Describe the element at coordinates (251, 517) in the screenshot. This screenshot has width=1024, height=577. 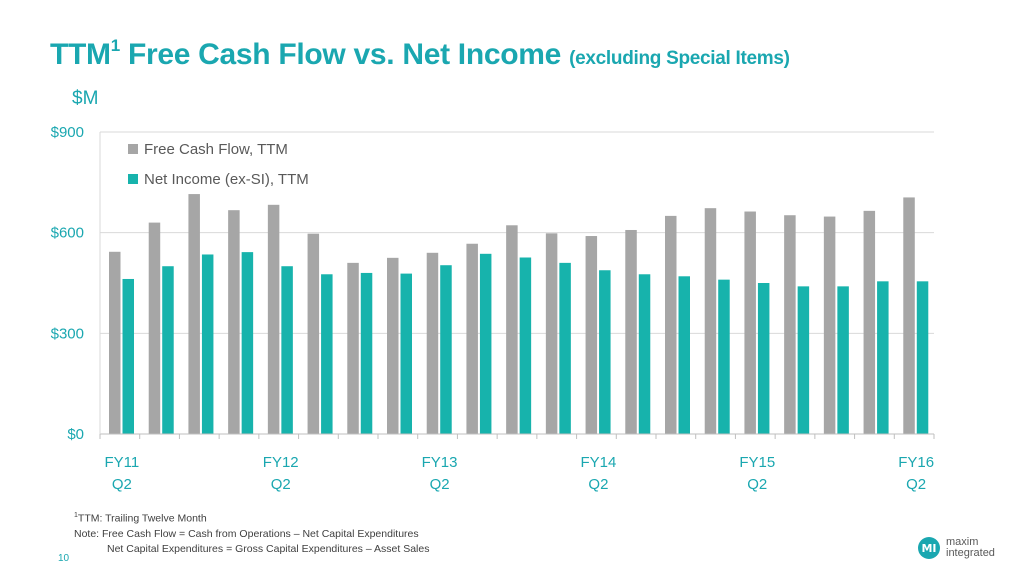
I see `footnote-ttm: 1TTM: Trailing Twelve Month` at that location.